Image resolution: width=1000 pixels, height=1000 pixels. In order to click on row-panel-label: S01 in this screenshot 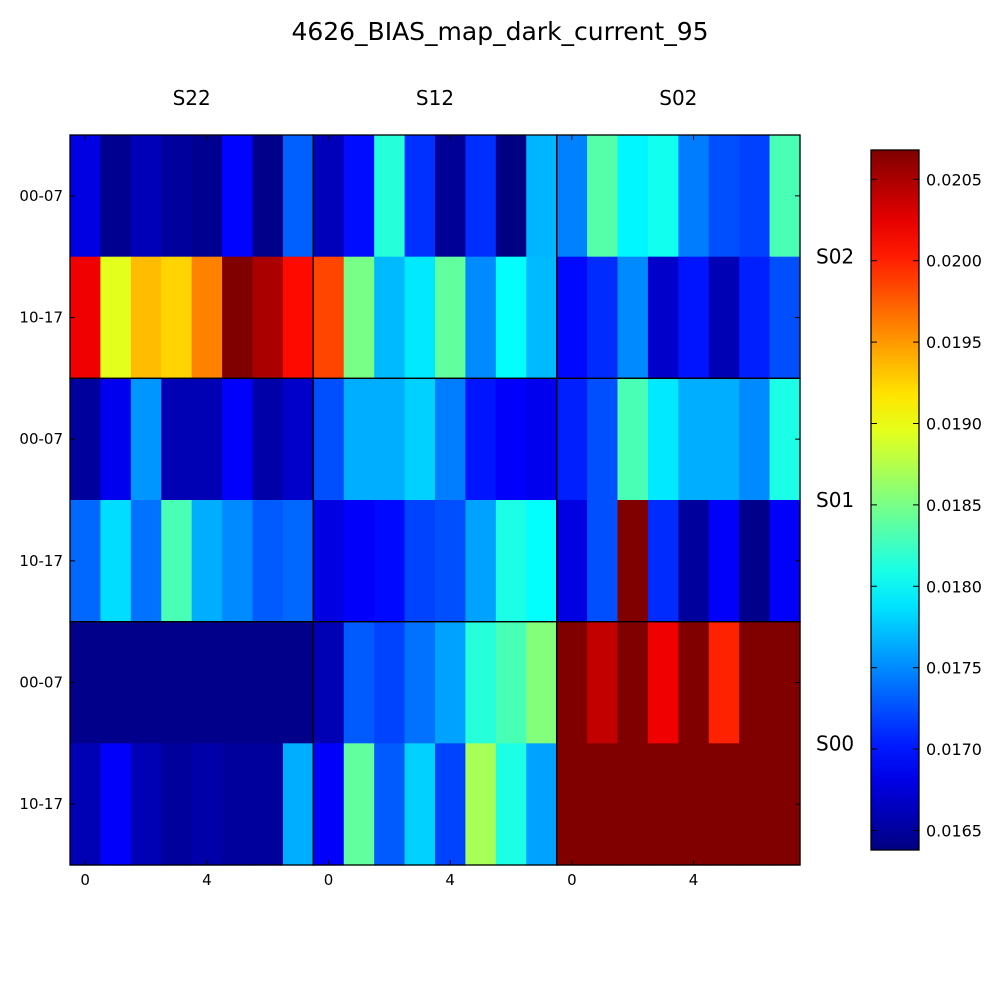, I will do `click(835, 500)`.